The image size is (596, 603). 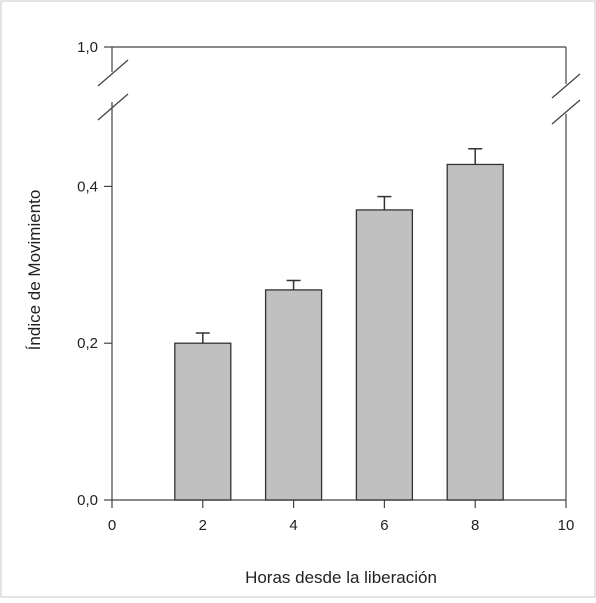 What do you see at coordinates (87, 186) in the screenshot?
I see `y-tick-label: 0,4` at bounding box center [87, 186].